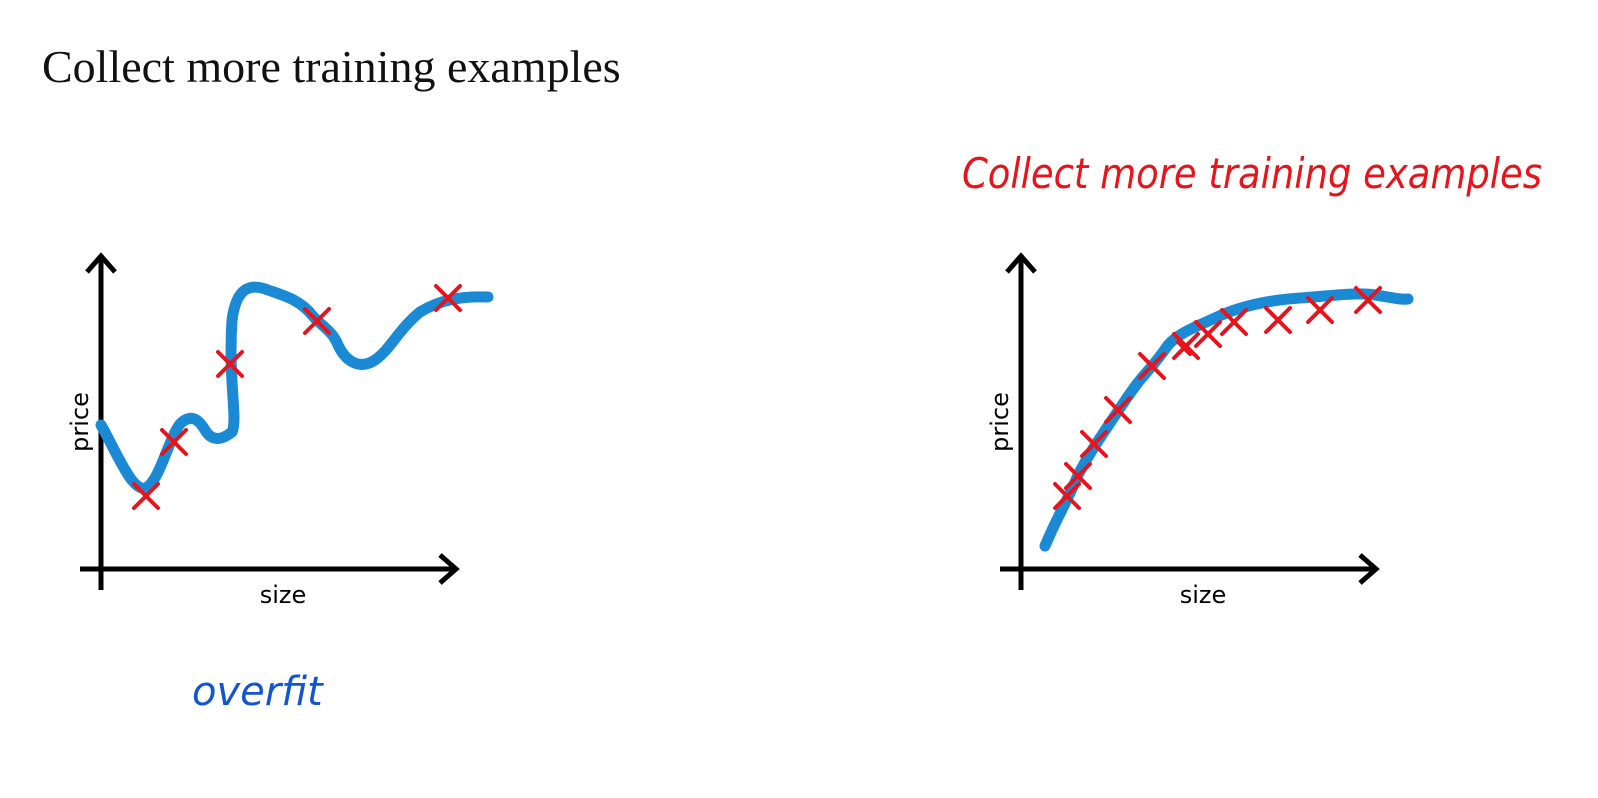 The height and width of the screenshot is (798, 1598). What do you see at coordinates (1021, 421) in the screenshot?
I see `right-y-axis` at bounding box center [1021, 421].